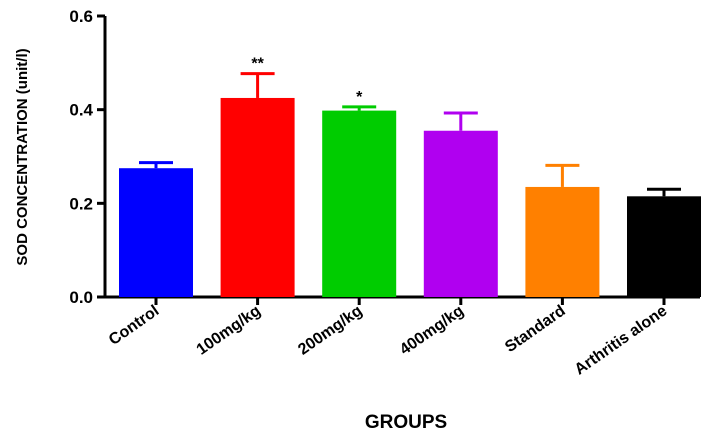 The width and height of the screenshot is (714, 437). What do you see at coordinates (229, 330) in the screenshot?
I see `x-tick-label: 100mg/kg` at bounding box center [229, 330].